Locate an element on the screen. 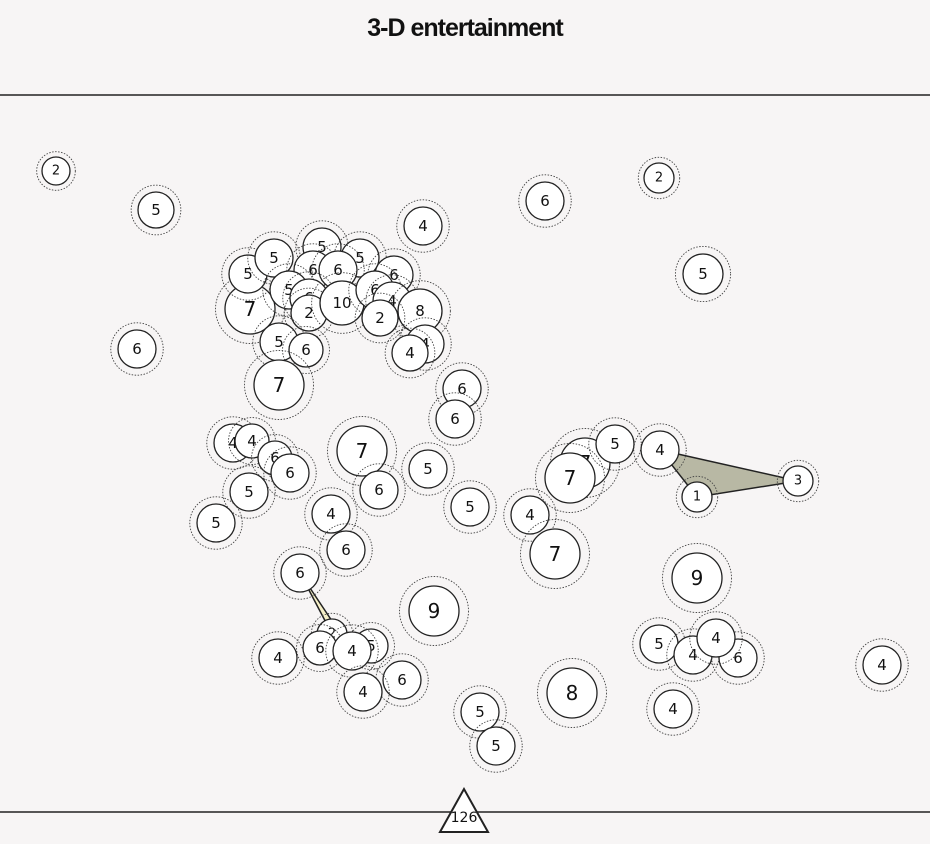  node-6: 5 is located at coordinates (703, 274).